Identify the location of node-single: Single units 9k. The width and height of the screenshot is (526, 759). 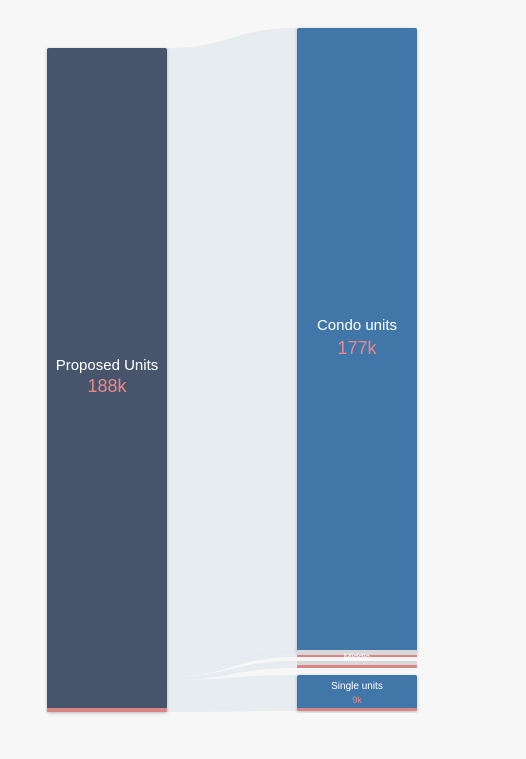
(357, 693).